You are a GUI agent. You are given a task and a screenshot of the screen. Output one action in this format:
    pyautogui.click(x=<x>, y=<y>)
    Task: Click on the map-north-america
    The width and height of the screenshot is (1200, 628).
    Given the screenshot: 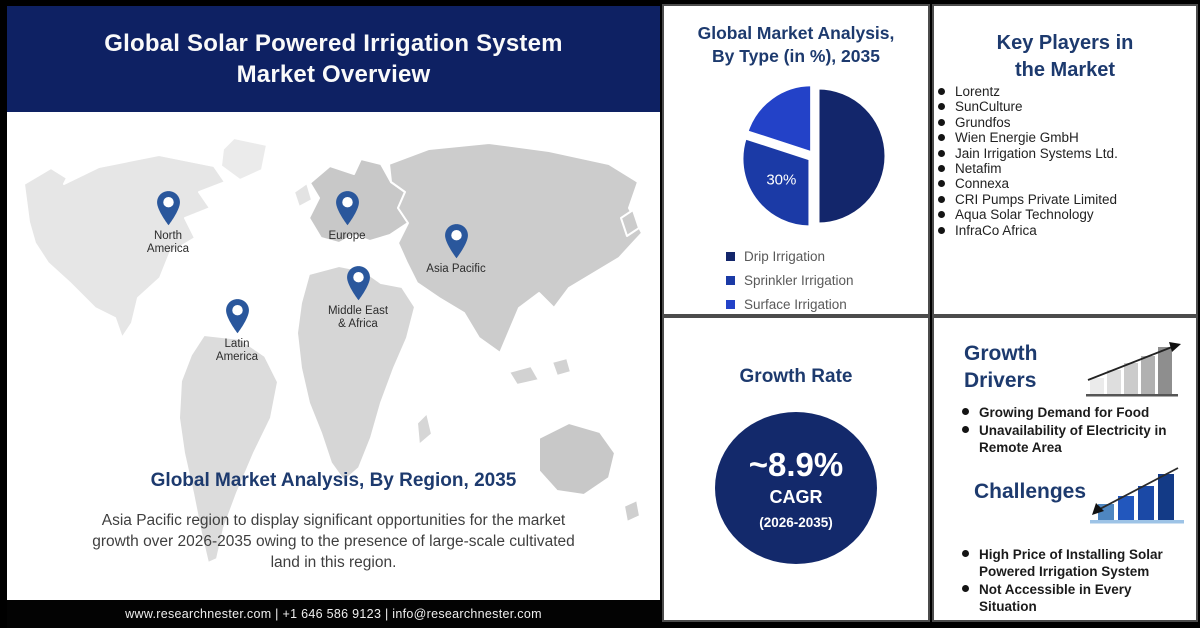 What is the action you would take?
    pyautogui.click(x=124, y=246)
    